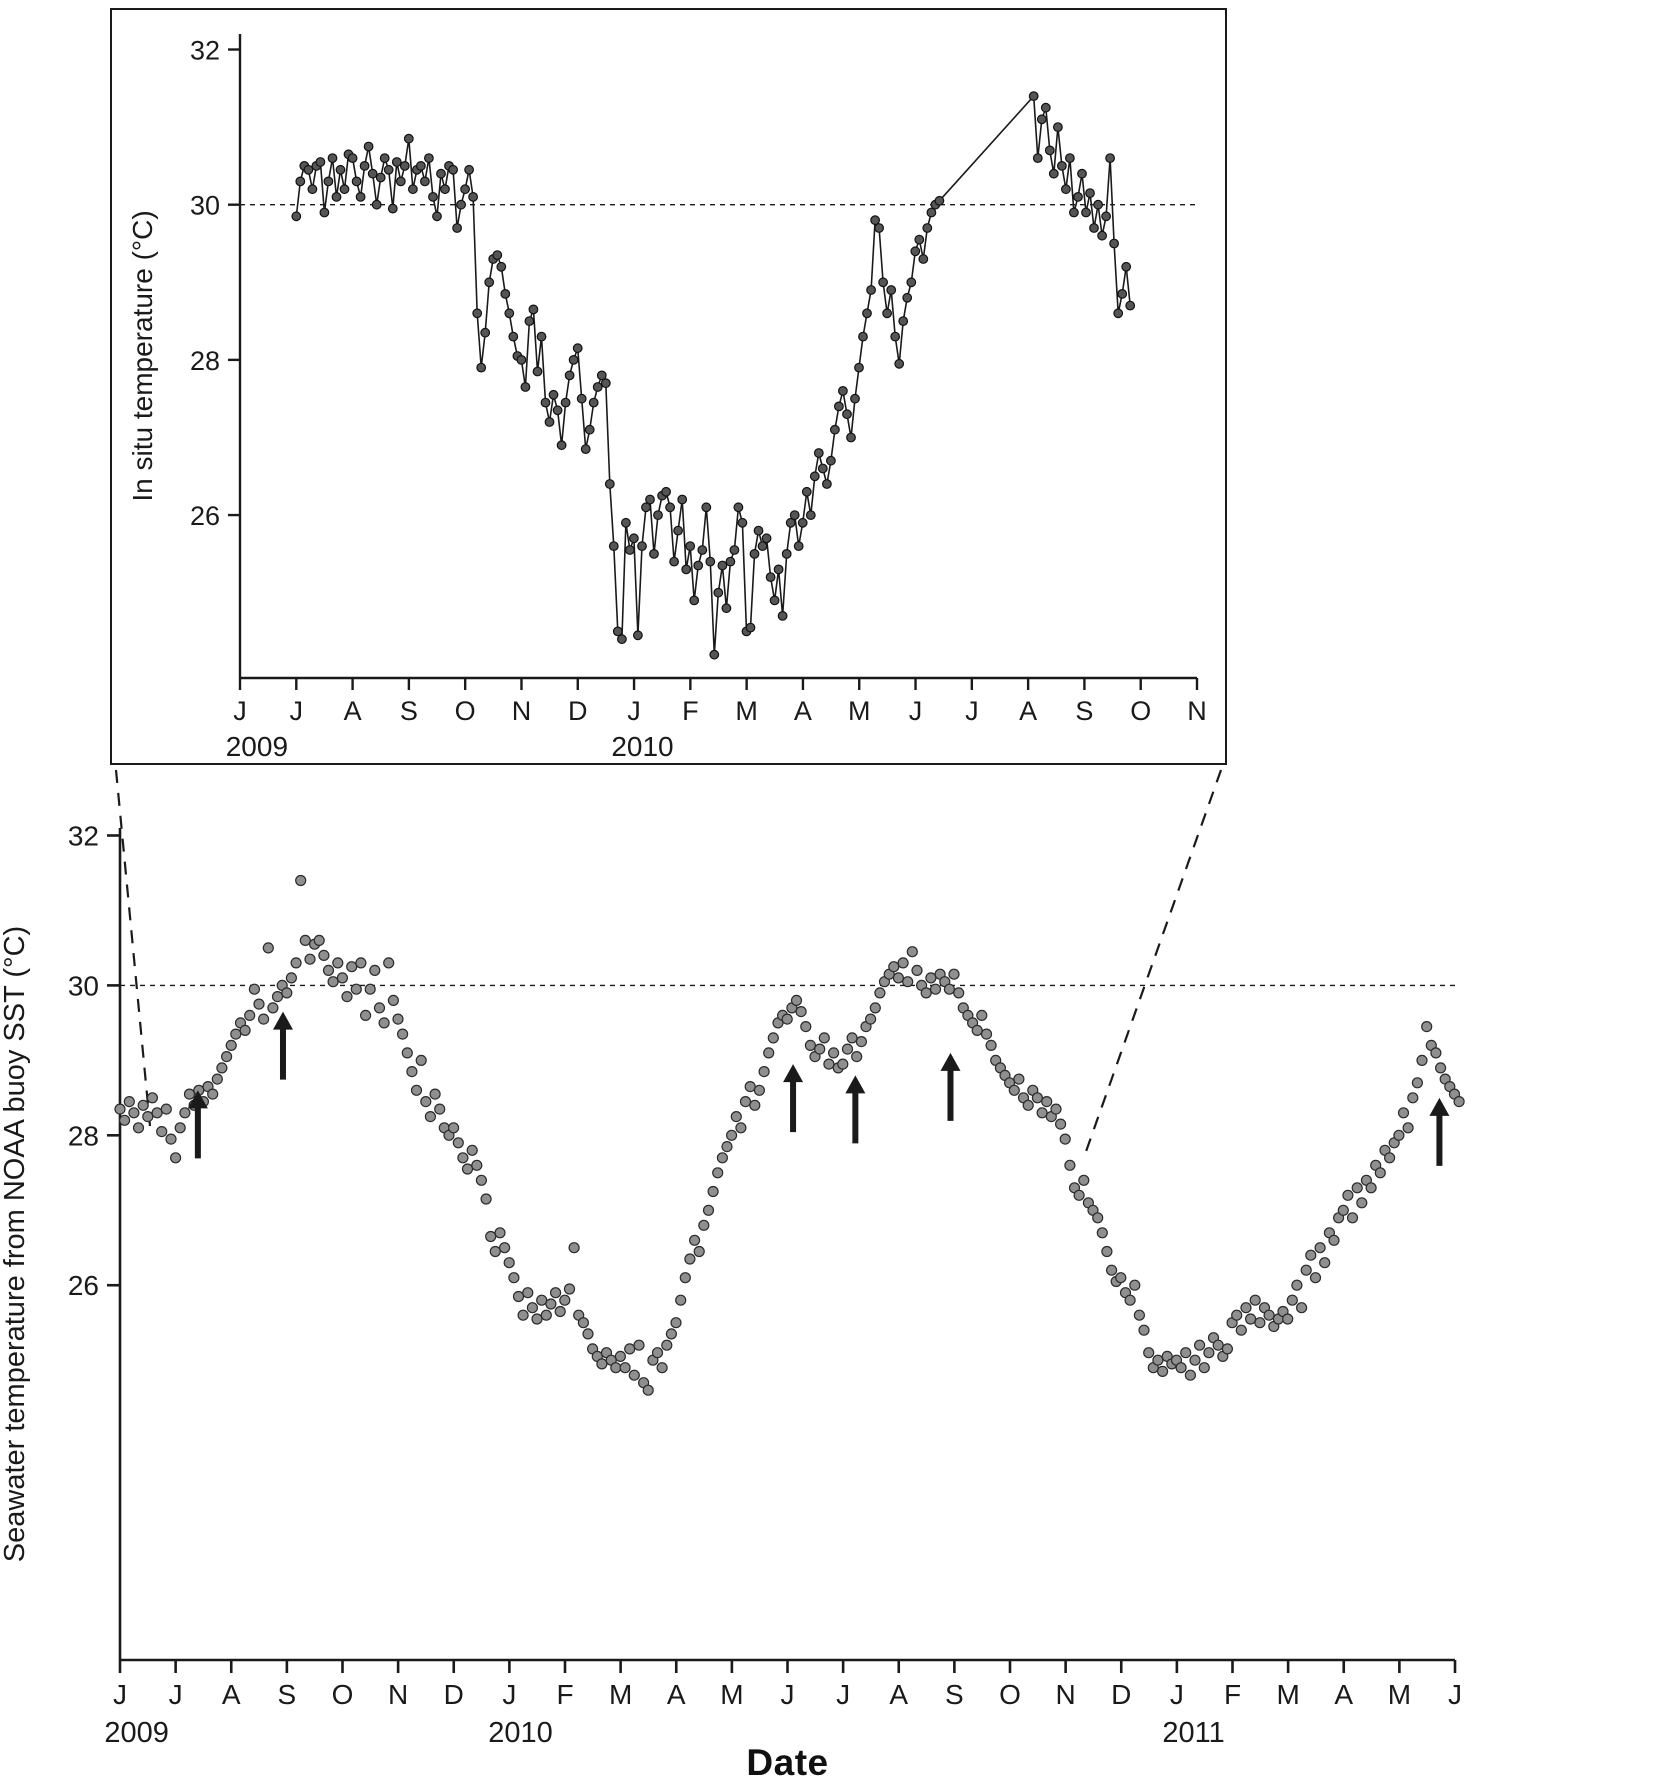 Image resolution: width=1659 pixels, height=1785 pixels. Describe the element at coordinates (205, 361) in the screenshot. I see `y-tick-label: 28` at that location.